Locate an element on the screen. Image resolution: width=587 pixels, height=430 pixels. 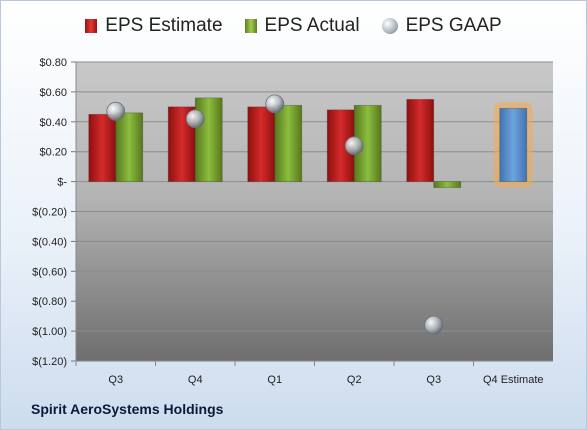
y-tick-label: $0.80 is located at coordinates (53, 63).